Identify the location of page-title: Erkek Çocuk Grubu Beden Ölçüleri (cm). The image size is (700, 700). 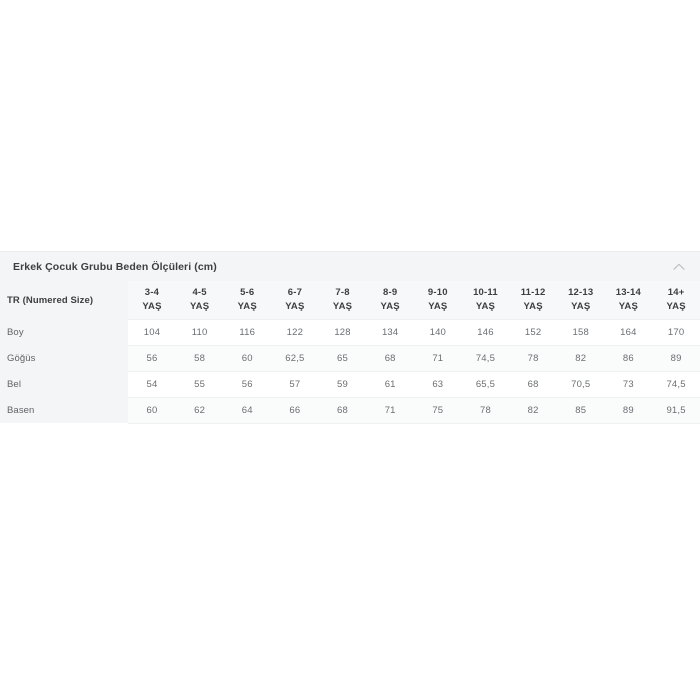
(115, 266).